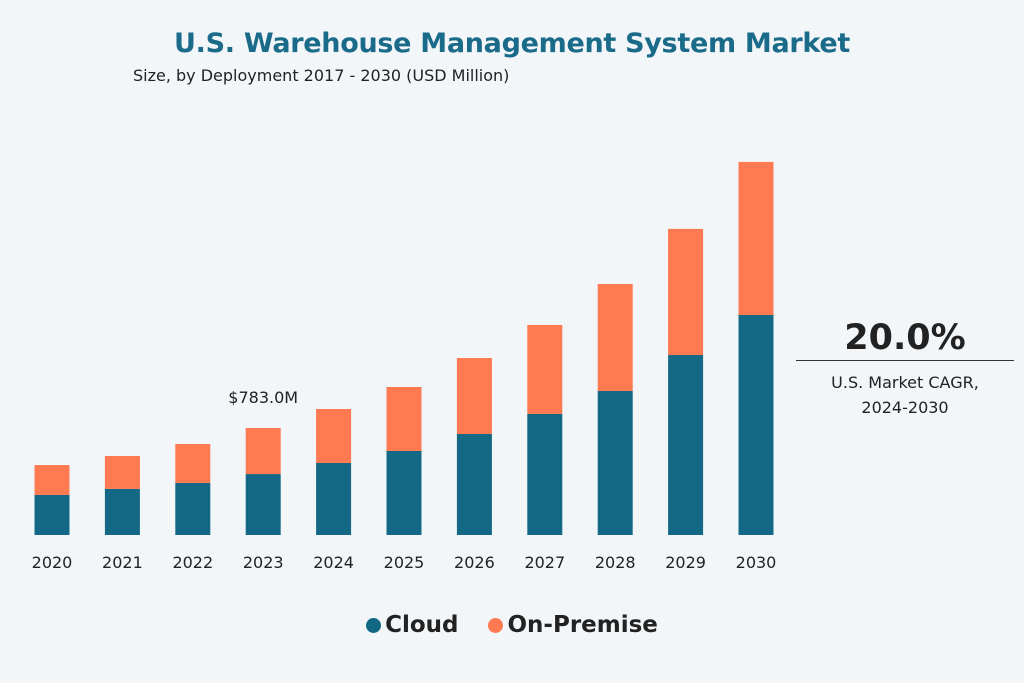 Image resolution: width=1024 pixels, height=683 pixels. What do you see at coordinates (686, 292) in the screenshot?
I see `bar-on-premise-2029` at bounding box center [686, 292].